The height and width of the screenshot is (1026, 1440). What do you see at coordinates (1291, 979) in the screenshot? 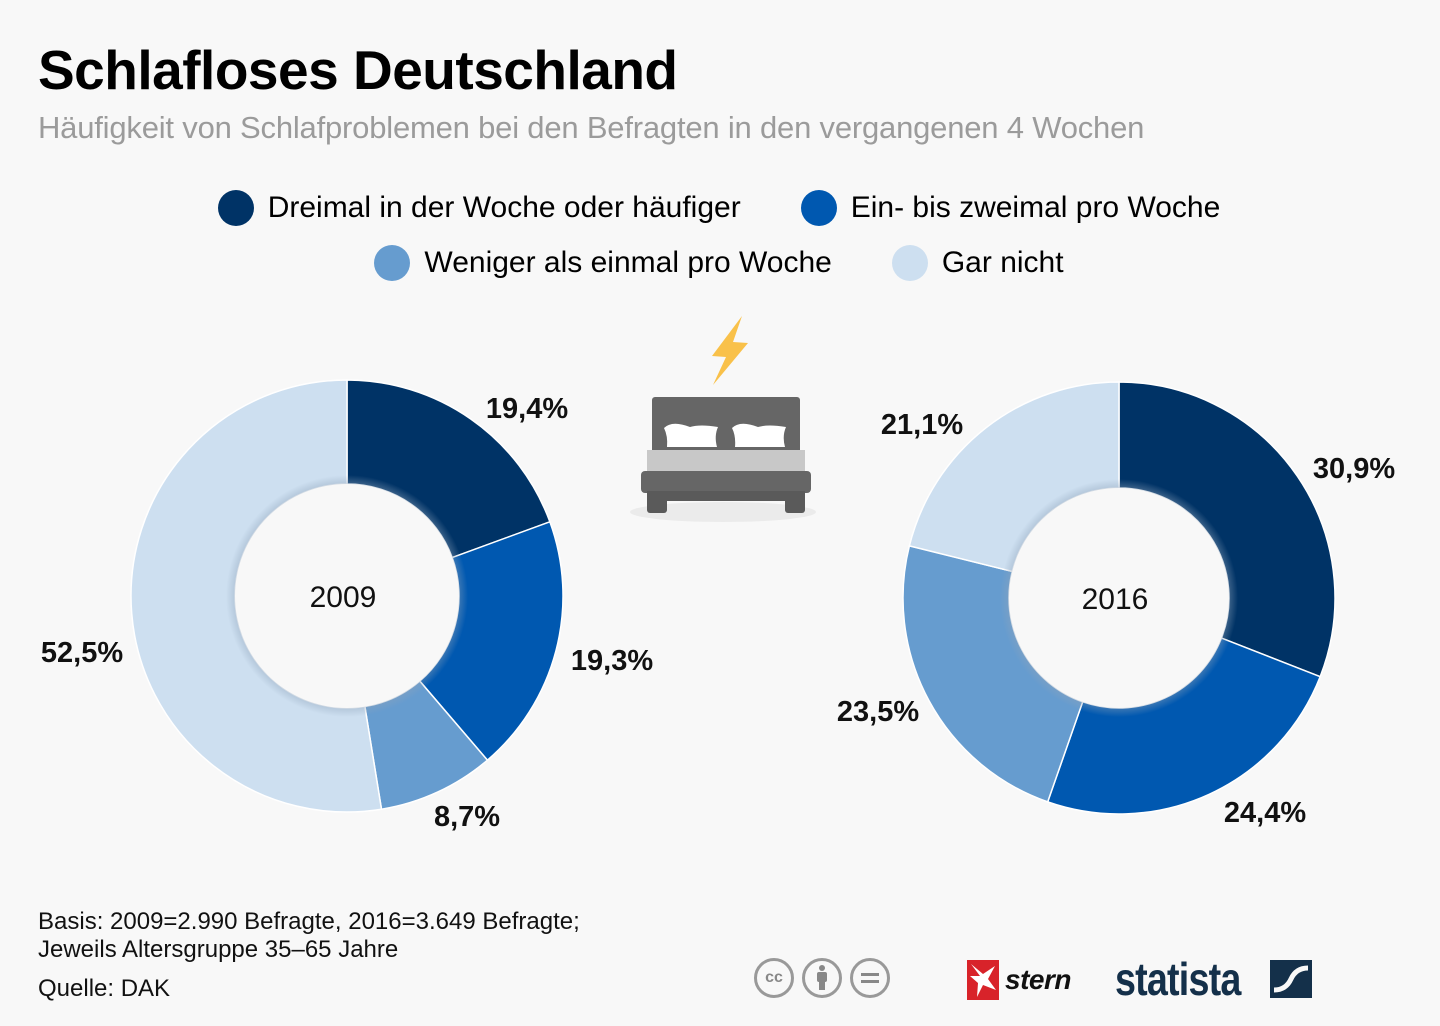
I see `statista-mark-icon` at bounding box center [1291, 979].